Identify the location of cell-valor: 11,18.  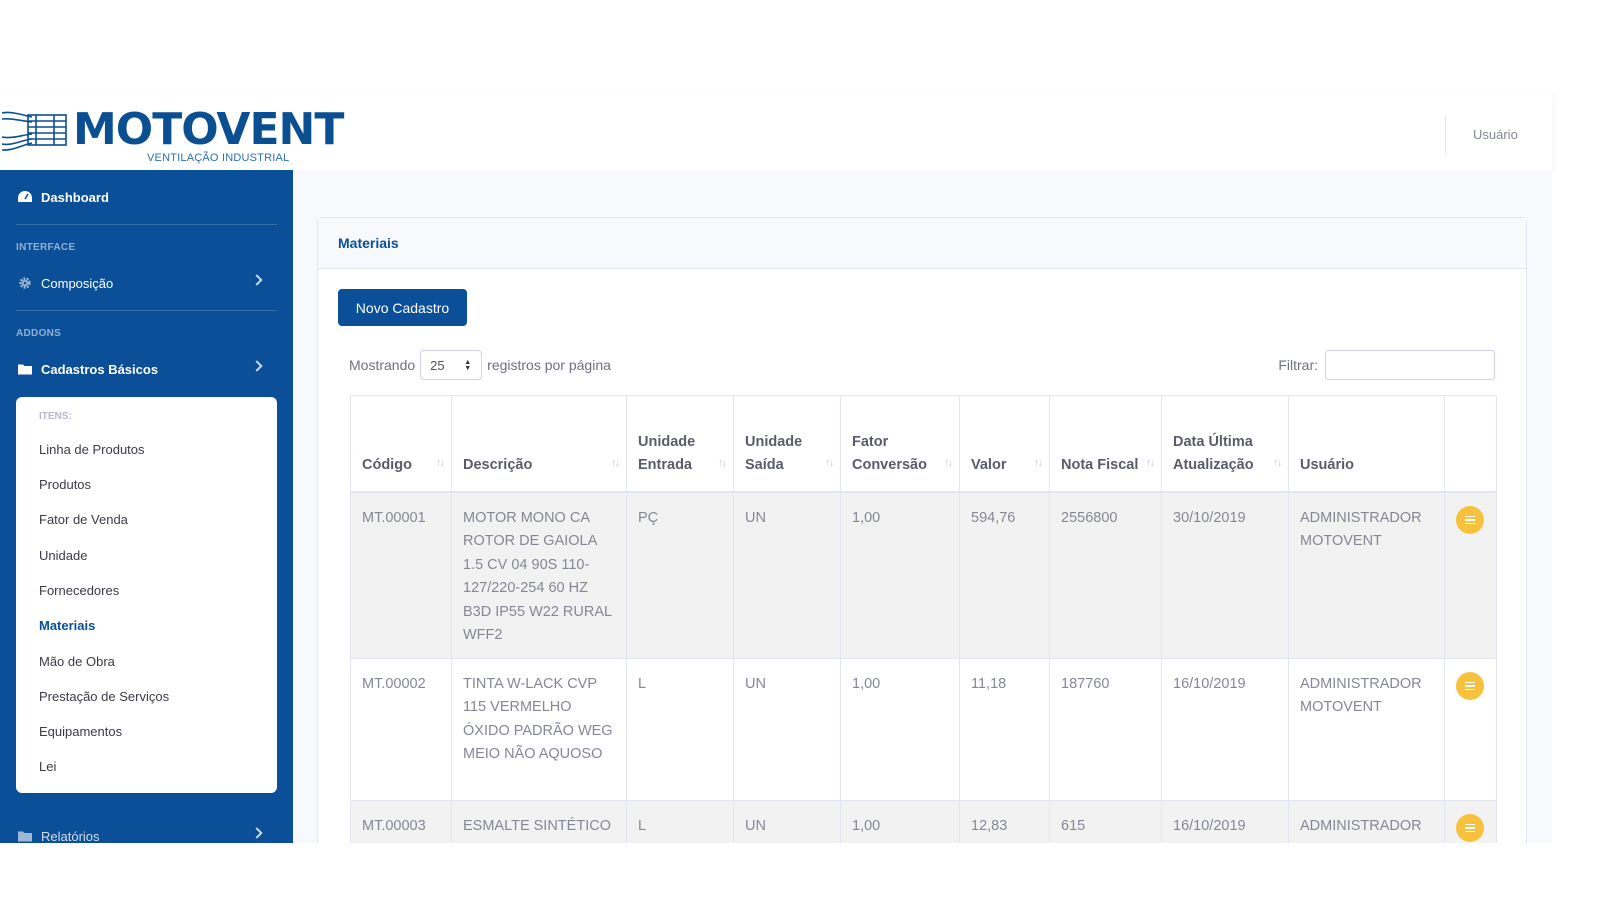
(1004, 729).